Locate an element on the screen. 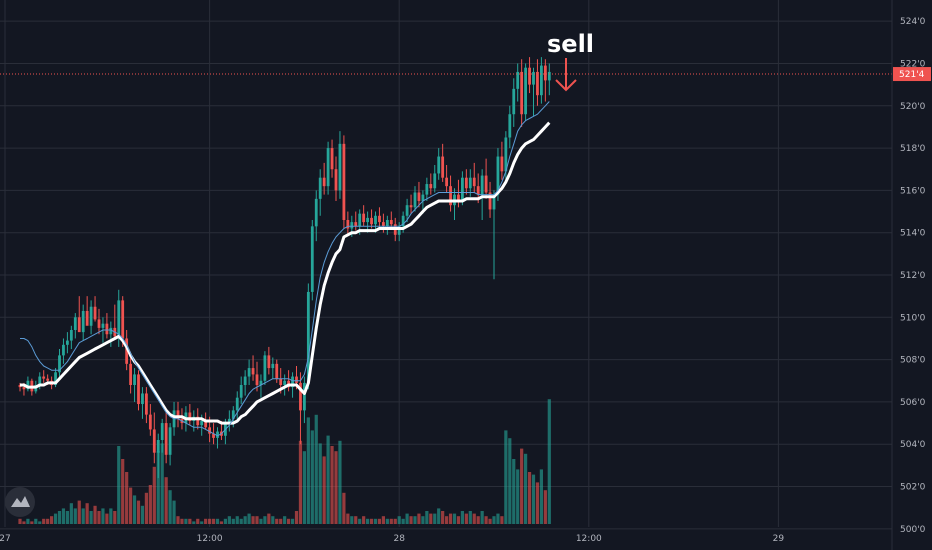  y-tick-label: 508'0 is located at coordinates (913, 361).